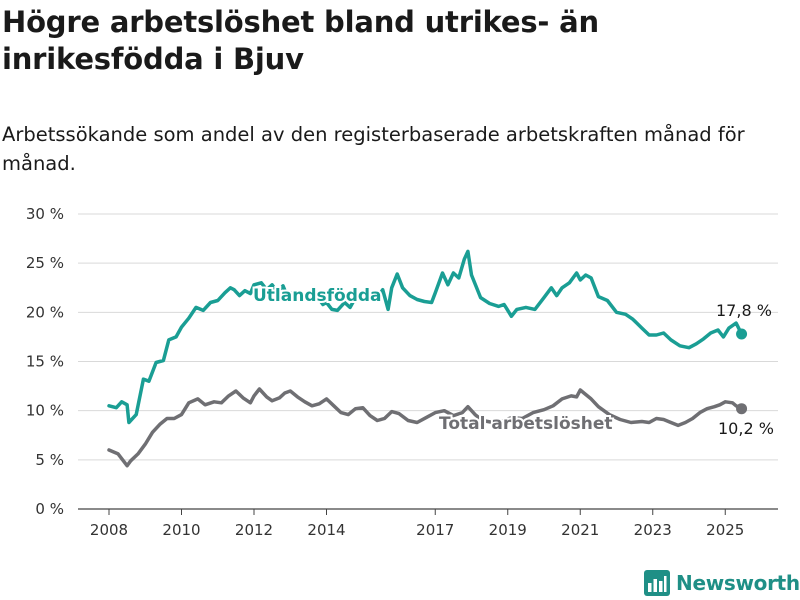 The height and width of the screenshot is (600, 800). Describe the element at coordinates (326, 530) in the screenshot. I see `x-tick-label: 2014` at that location.